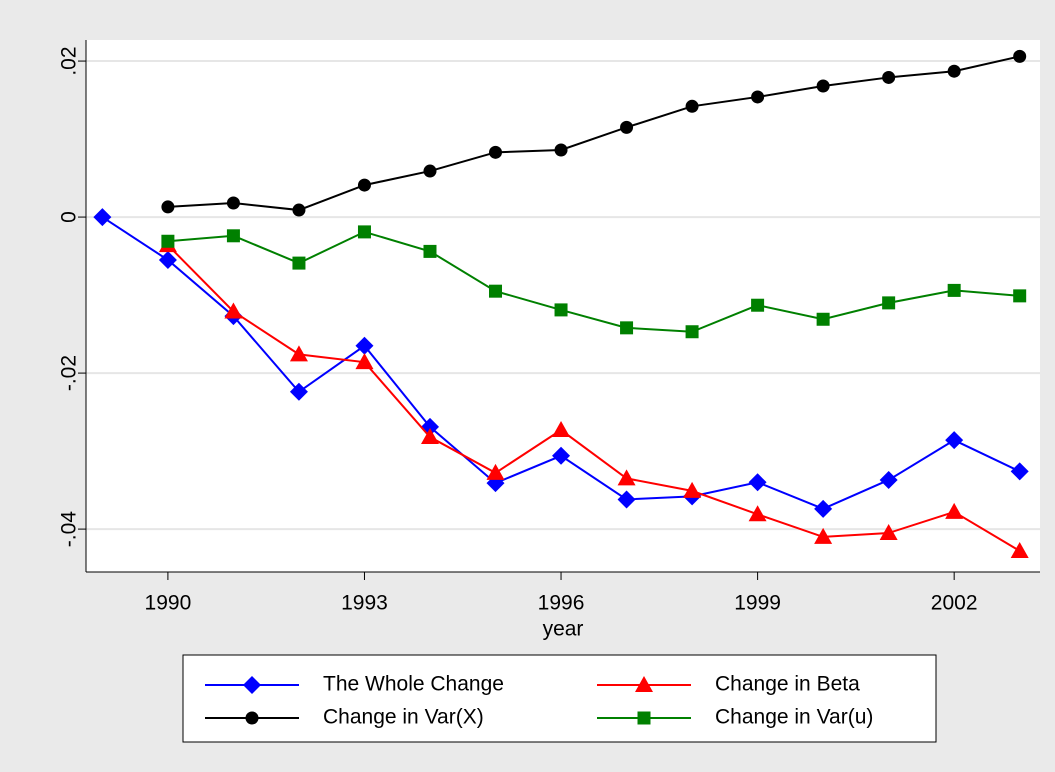 The width and height of the screenshot is (1055, 772). Describe the element at coordinates (364, 603) in the screenshot. I see `x-tick-label: 1993` at that location.